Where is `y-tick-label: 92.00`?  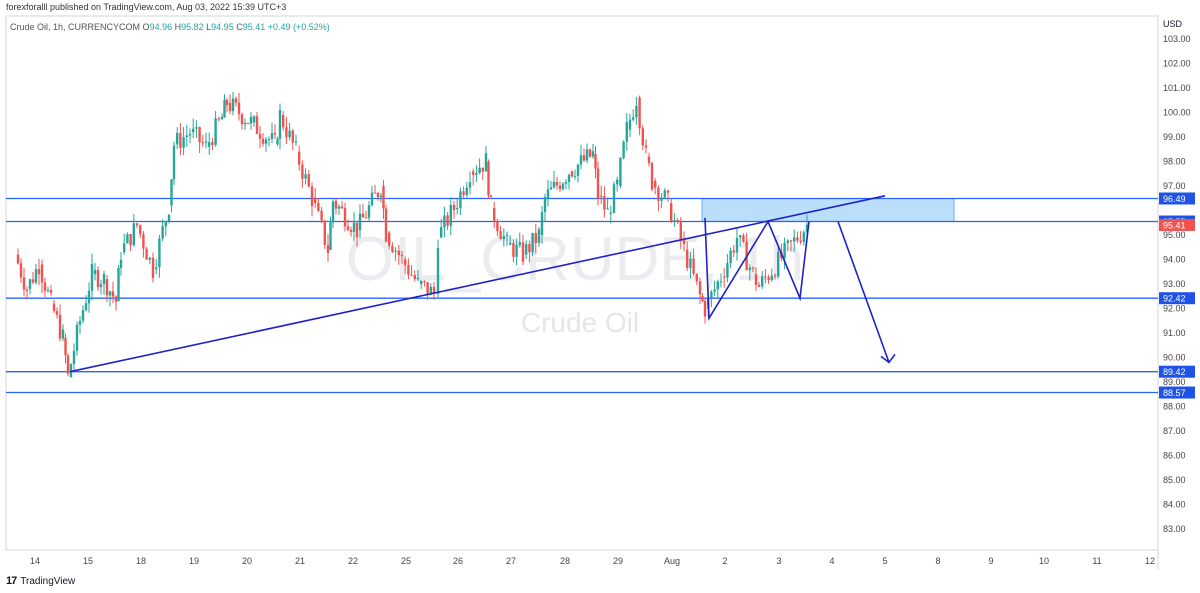
y-tick-label: 92.00 is located at coordinates (1174, 309).